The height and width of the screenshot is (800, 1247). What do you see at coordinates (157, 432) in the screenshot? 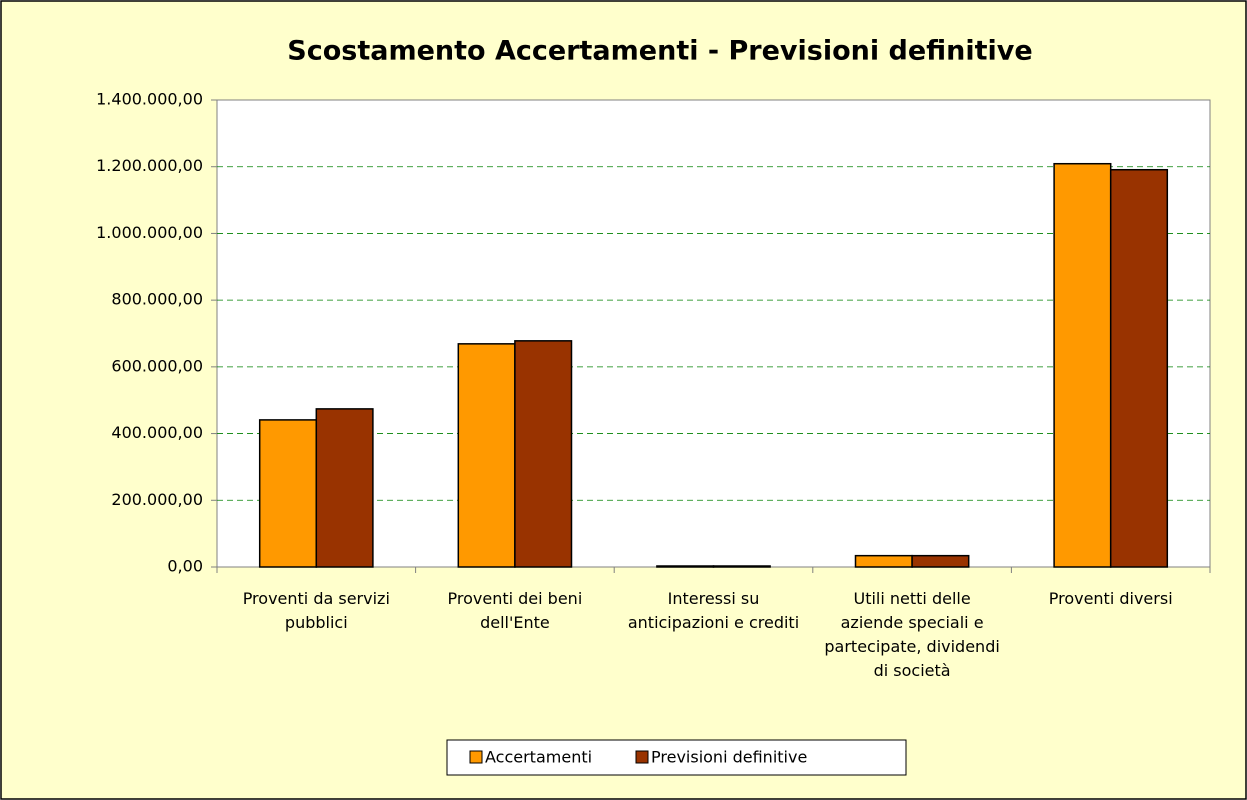
I see `y-tick-label: 400.000,00` at bounding box center [157, 432].